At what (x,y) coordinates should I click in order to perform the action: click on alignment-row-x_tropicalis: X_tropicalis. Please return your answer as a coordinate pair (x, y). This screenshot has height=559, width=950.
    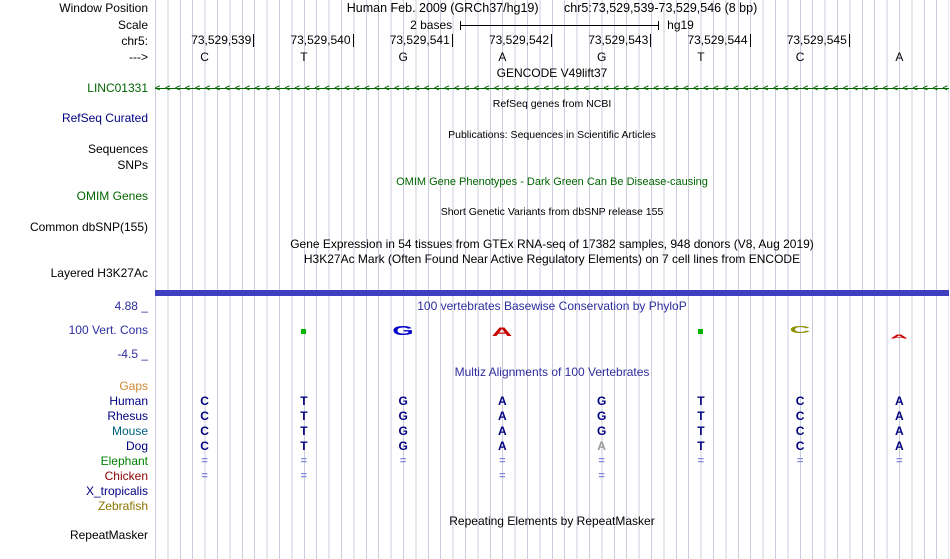
    Looking at the image, I should click on (475, 491).